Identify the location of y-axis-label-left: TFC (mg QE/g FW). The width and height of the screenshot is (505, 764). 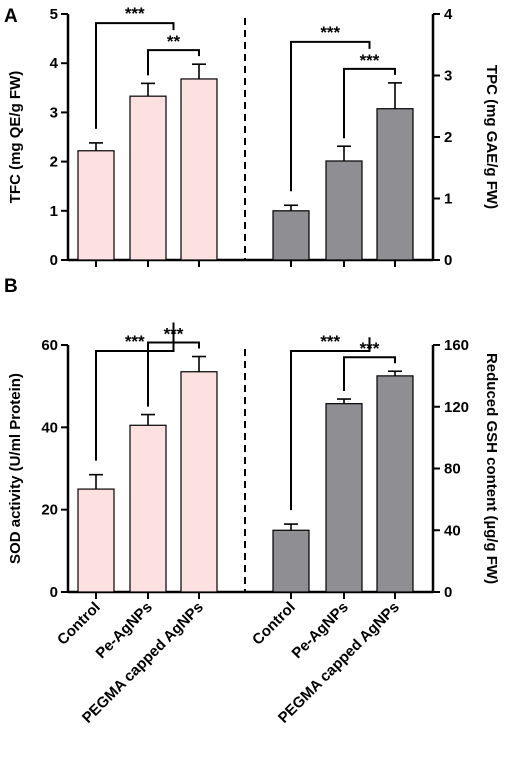
(15, 137).